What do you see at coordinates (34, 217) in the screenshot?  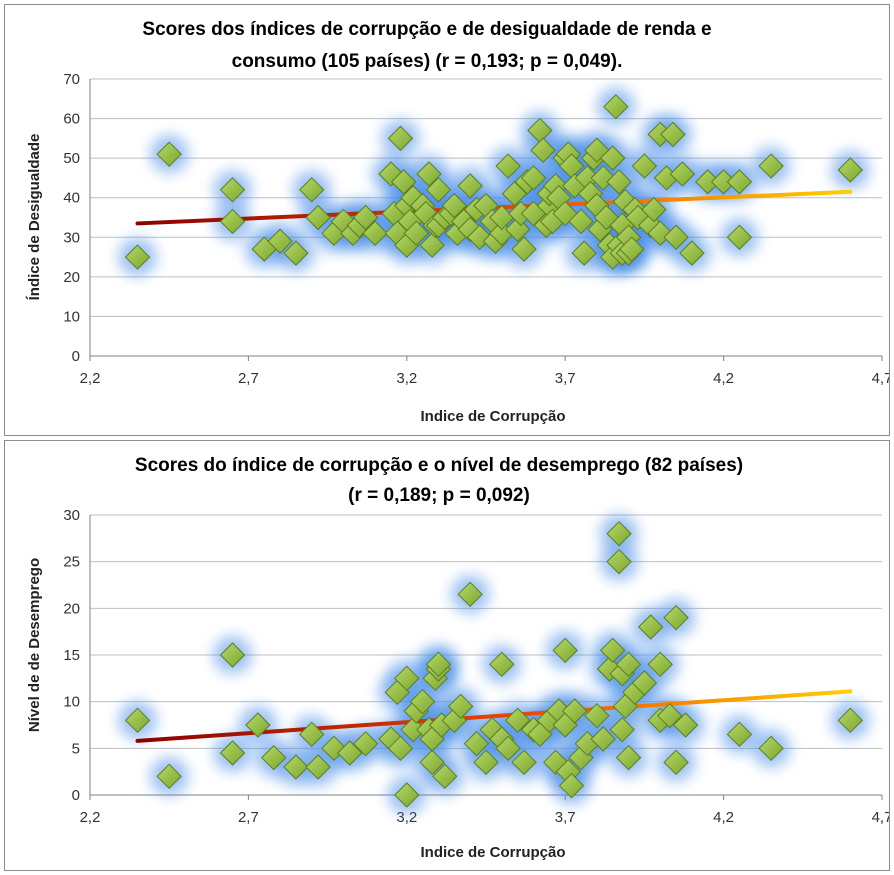 I see `y-axis-label: Índice de Desigualdade` at bounding box center [34, 217].